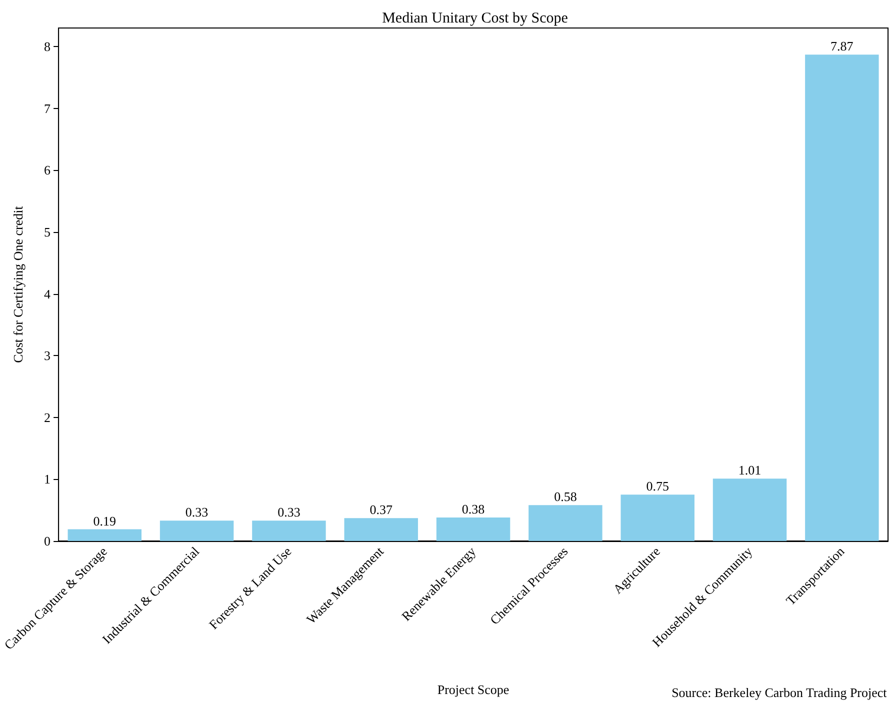  I want to click on data-label: 7.87, so click(842, 46).